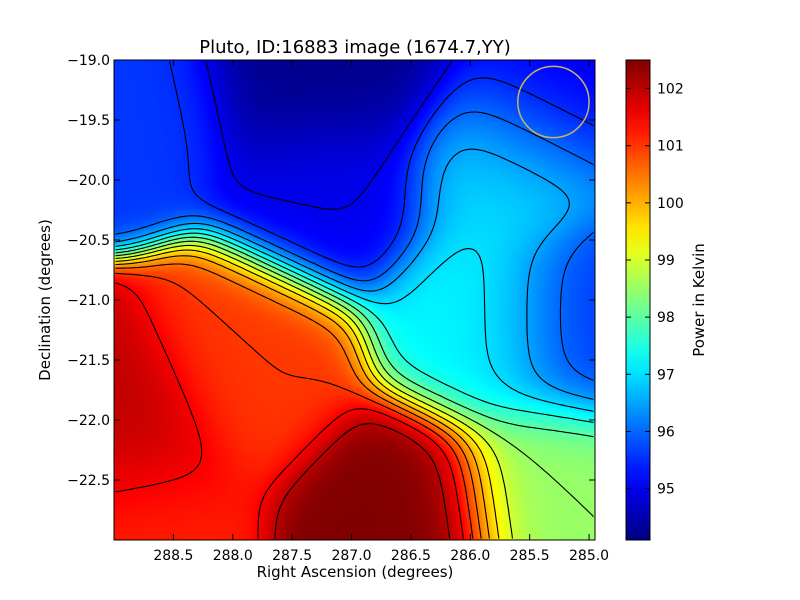 This screenshot has height=600, width=800. What do you see at coordinates (666, 490) in the screenshot?
I see `colorbar-tick-label: 95` at bounding box center [666, 490].